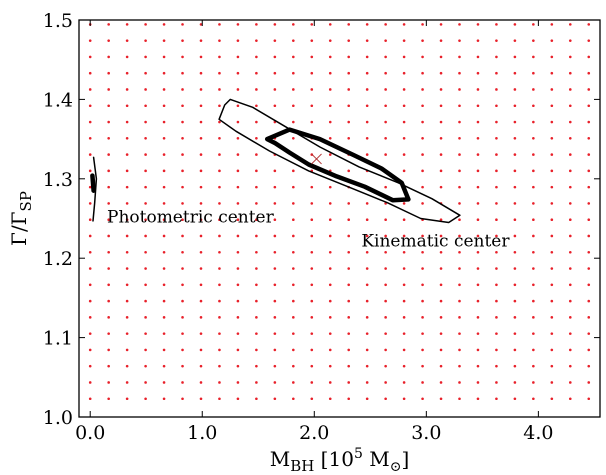 The width and height of the screenshot is (606, 475). Describe the element at coordinates (538, 433) in the screenshot. I see `x-tick-label: 4.0` at that location.